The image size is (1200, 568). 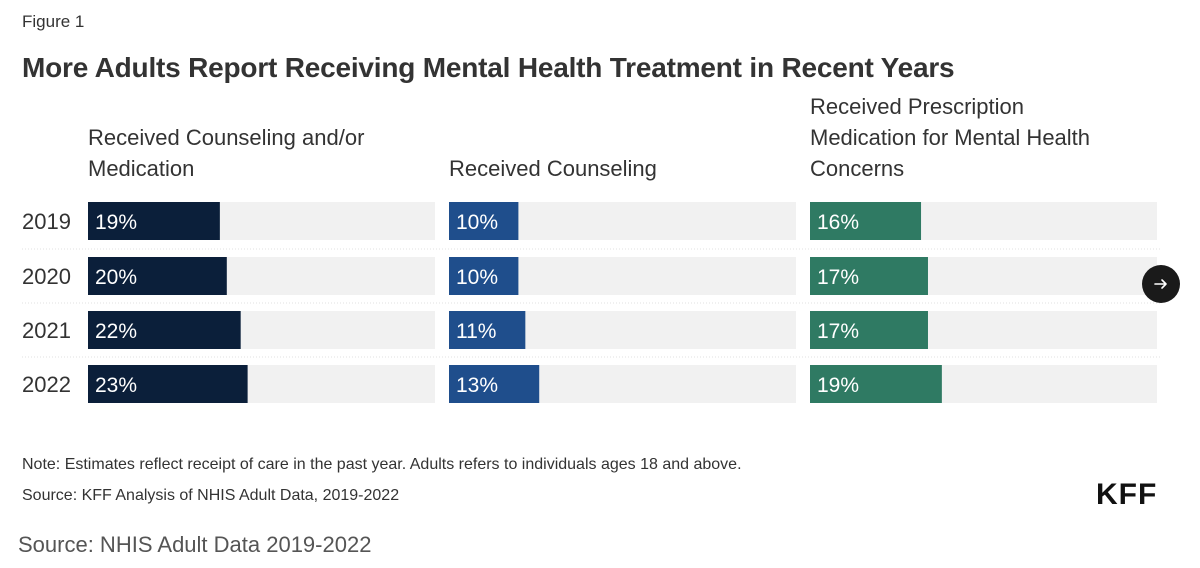 I want to click on series-header: Medication, so click(x=141, y=168).